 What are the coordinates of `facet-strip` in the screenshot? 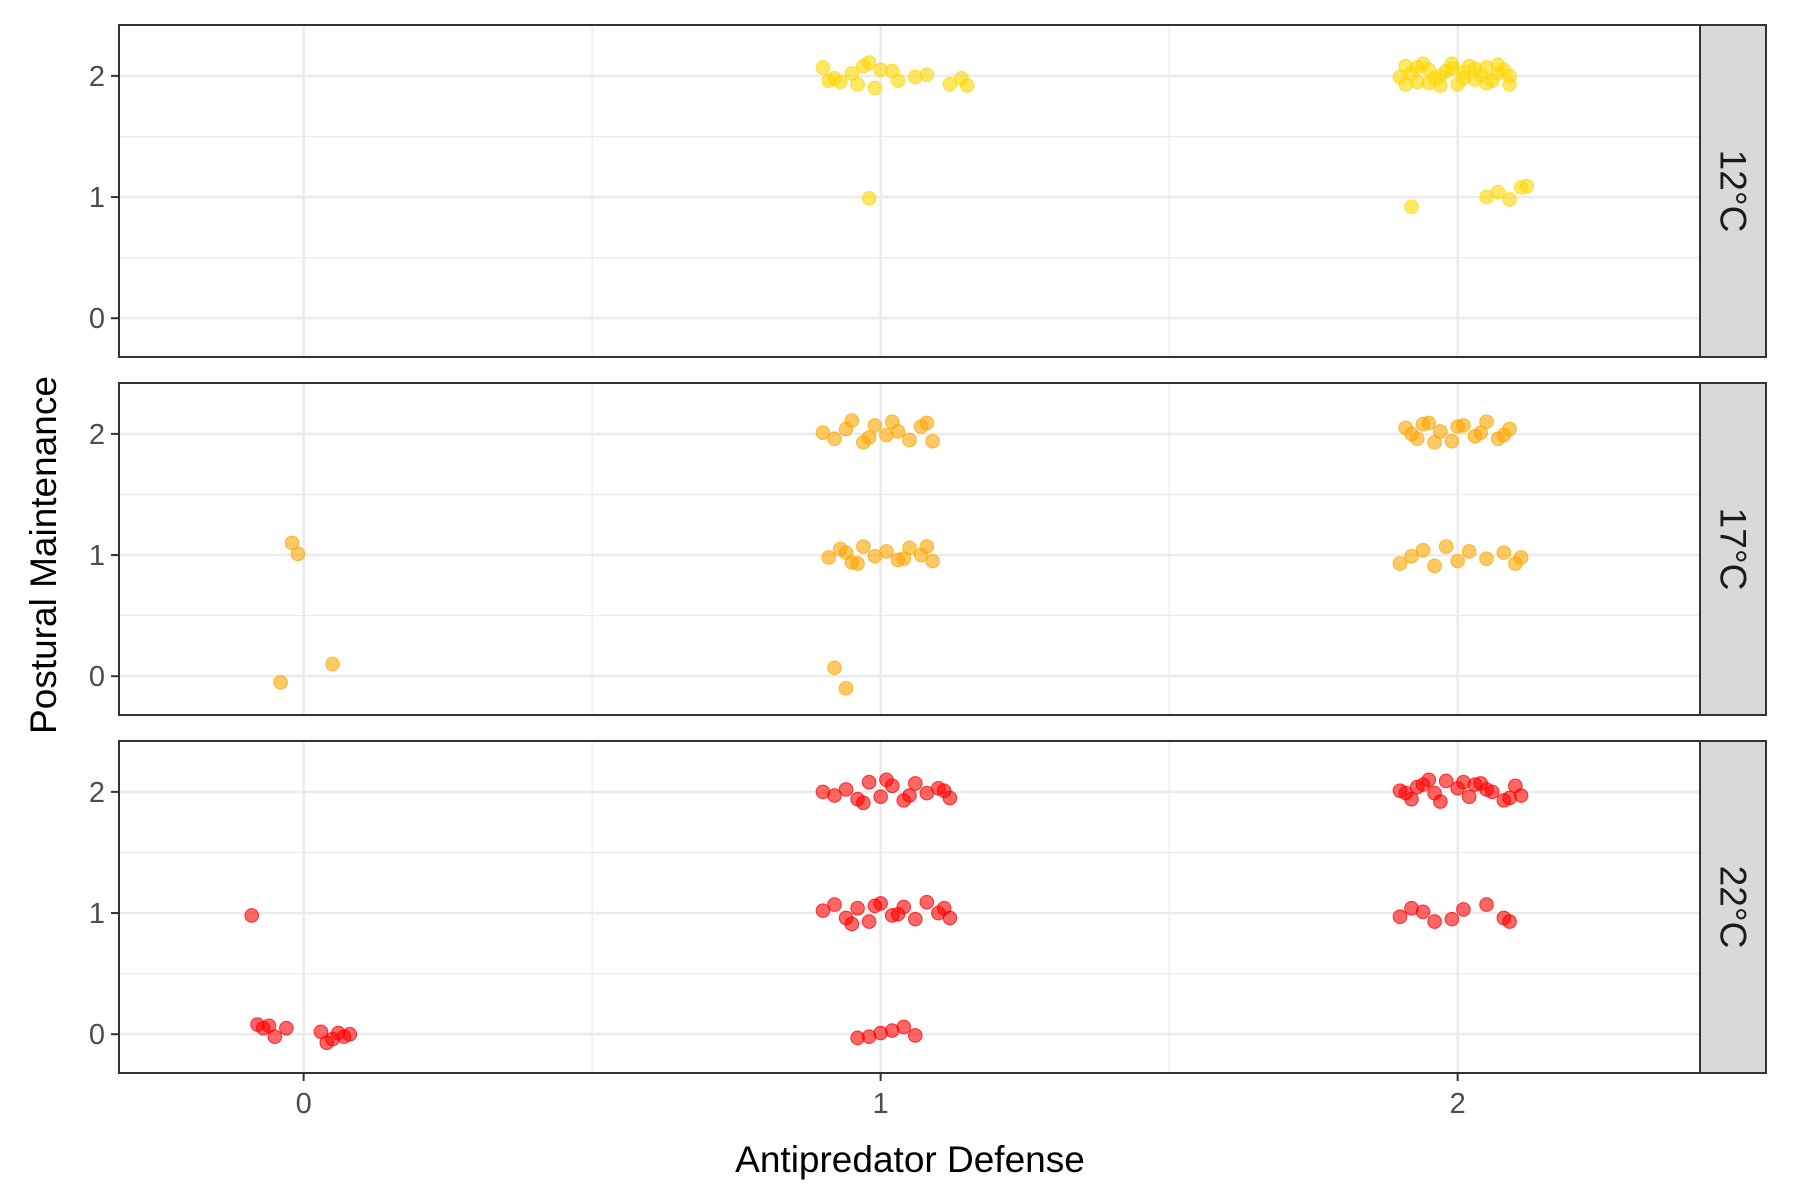 It's located at (1733, 907).